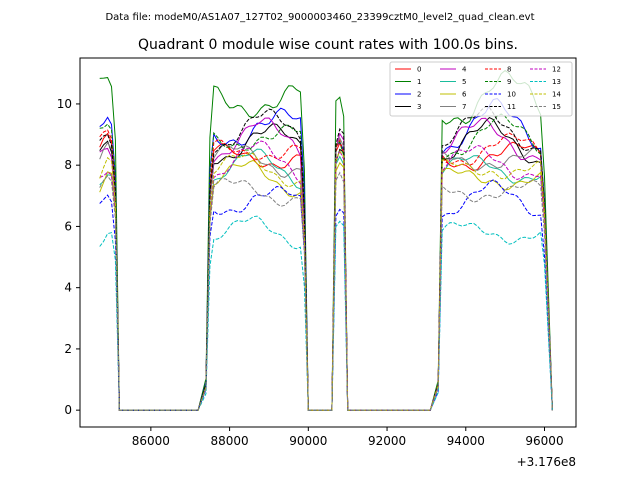  What do you see at coordinates (464, 70) in the screenshot?
I see `legend-label-4: 4` at bounding box center [464, 70].